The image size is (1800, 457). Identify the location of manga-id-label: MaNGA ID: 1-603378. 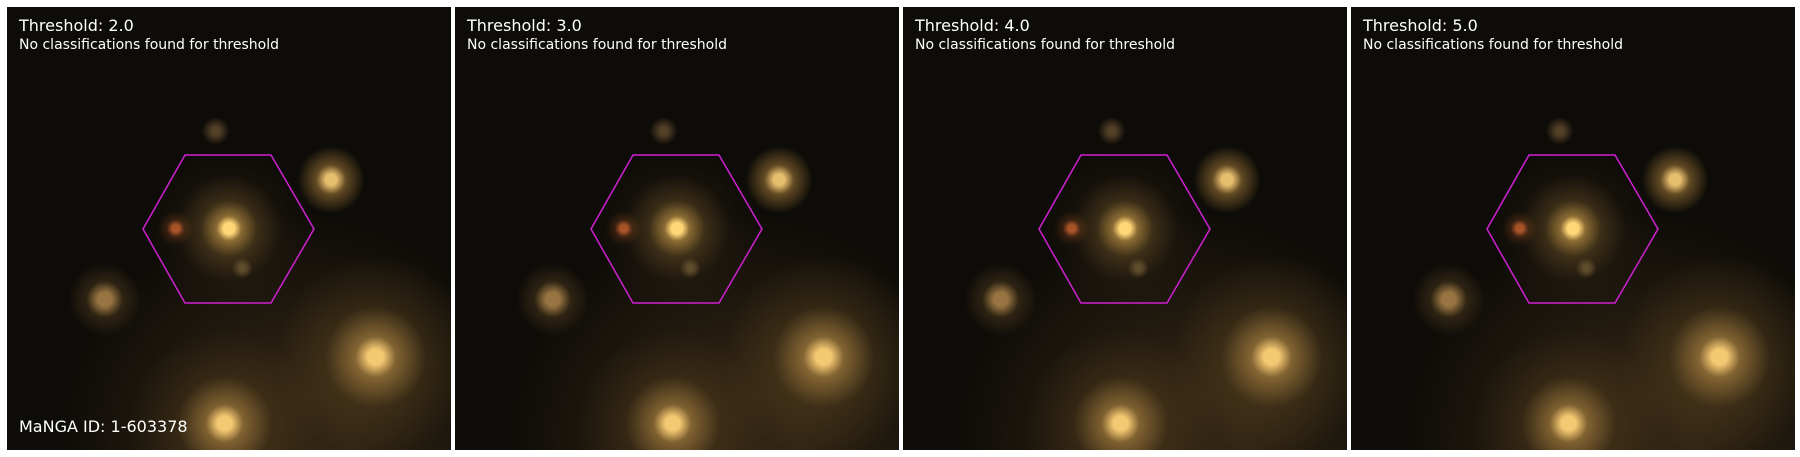
(103, 426).